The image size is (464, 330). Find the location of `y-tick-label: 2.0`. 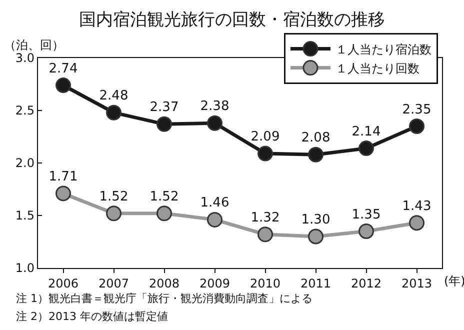

y-tick-label: 2.0 is located at coordinates (24, 163).